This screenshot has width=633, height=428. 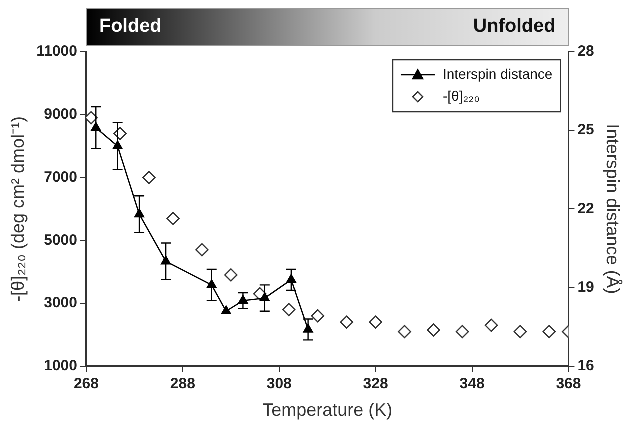 I want to click on y-tick-label: 7000, so click(x=61, y=177).